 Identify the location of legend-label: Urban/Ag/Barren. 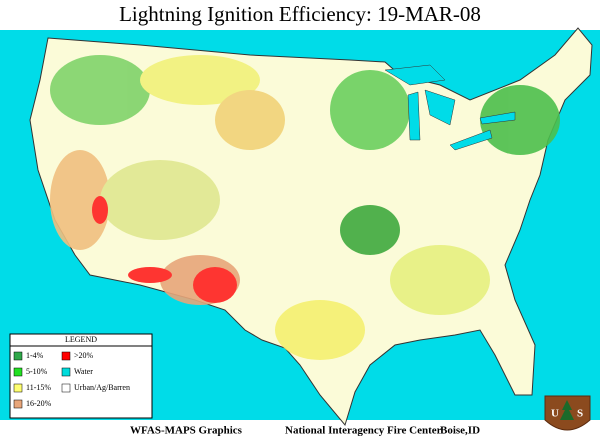
(102, 387).